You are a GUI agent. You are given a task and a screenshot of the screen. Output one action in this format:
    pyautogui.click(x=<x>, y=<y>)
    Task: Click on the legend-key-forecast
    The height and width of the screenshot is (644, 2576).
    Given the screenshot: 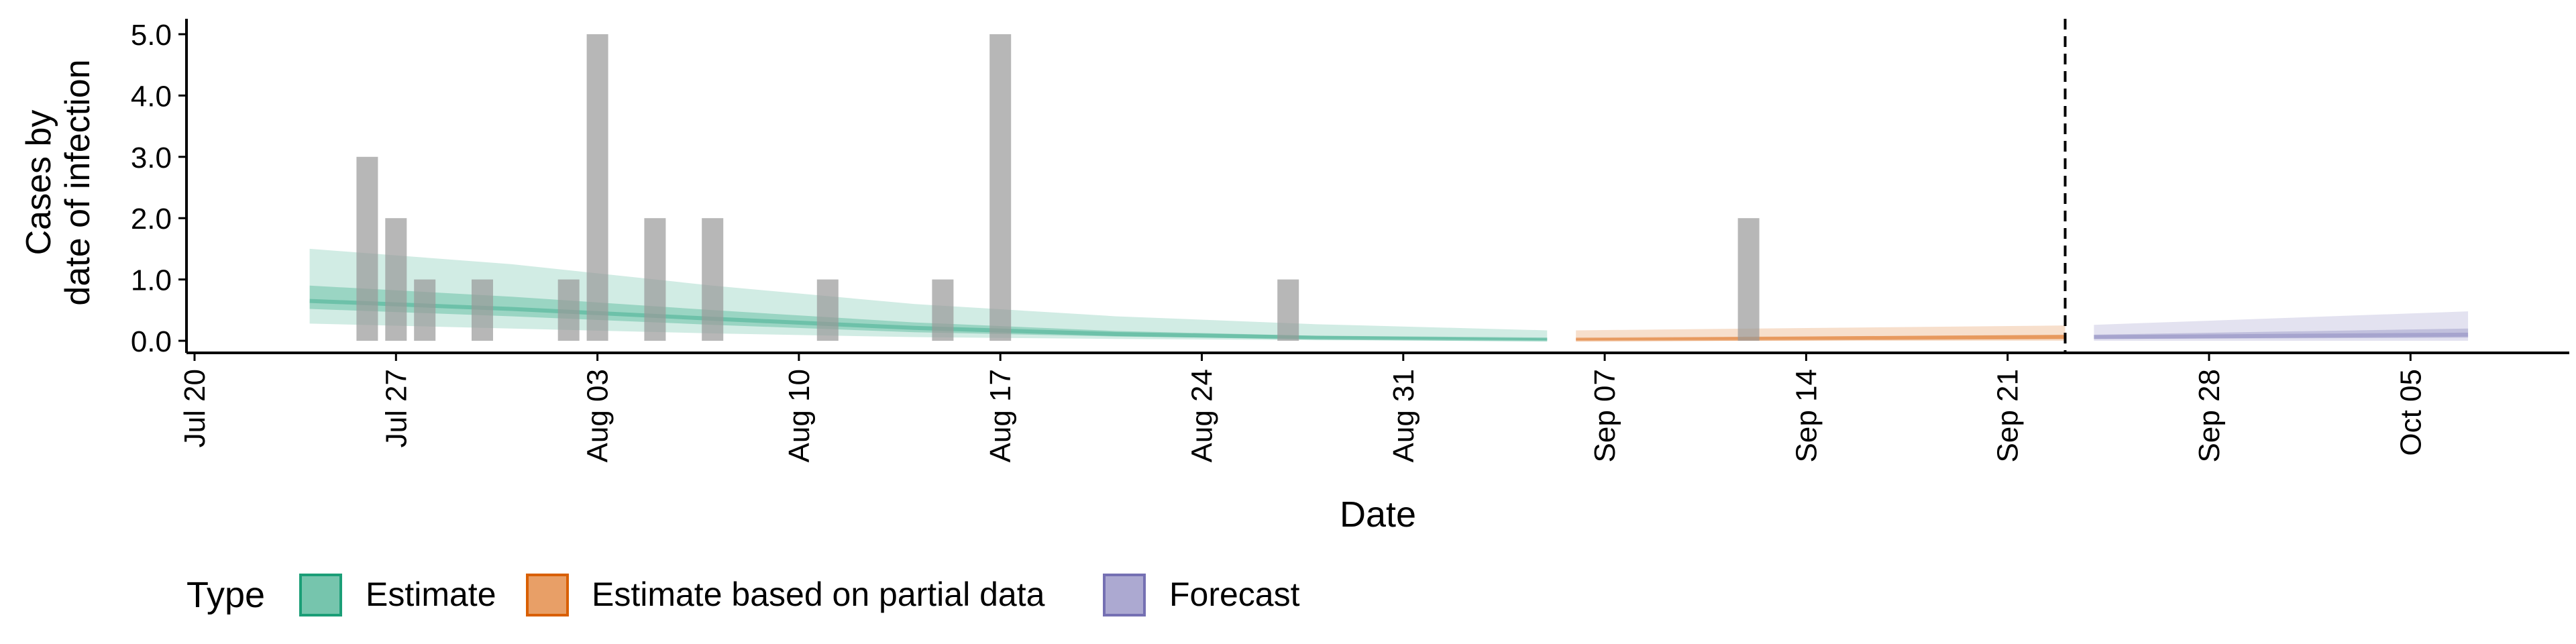 What is the action you would take?
    pyautogui.click(x=1124, y=595)
    